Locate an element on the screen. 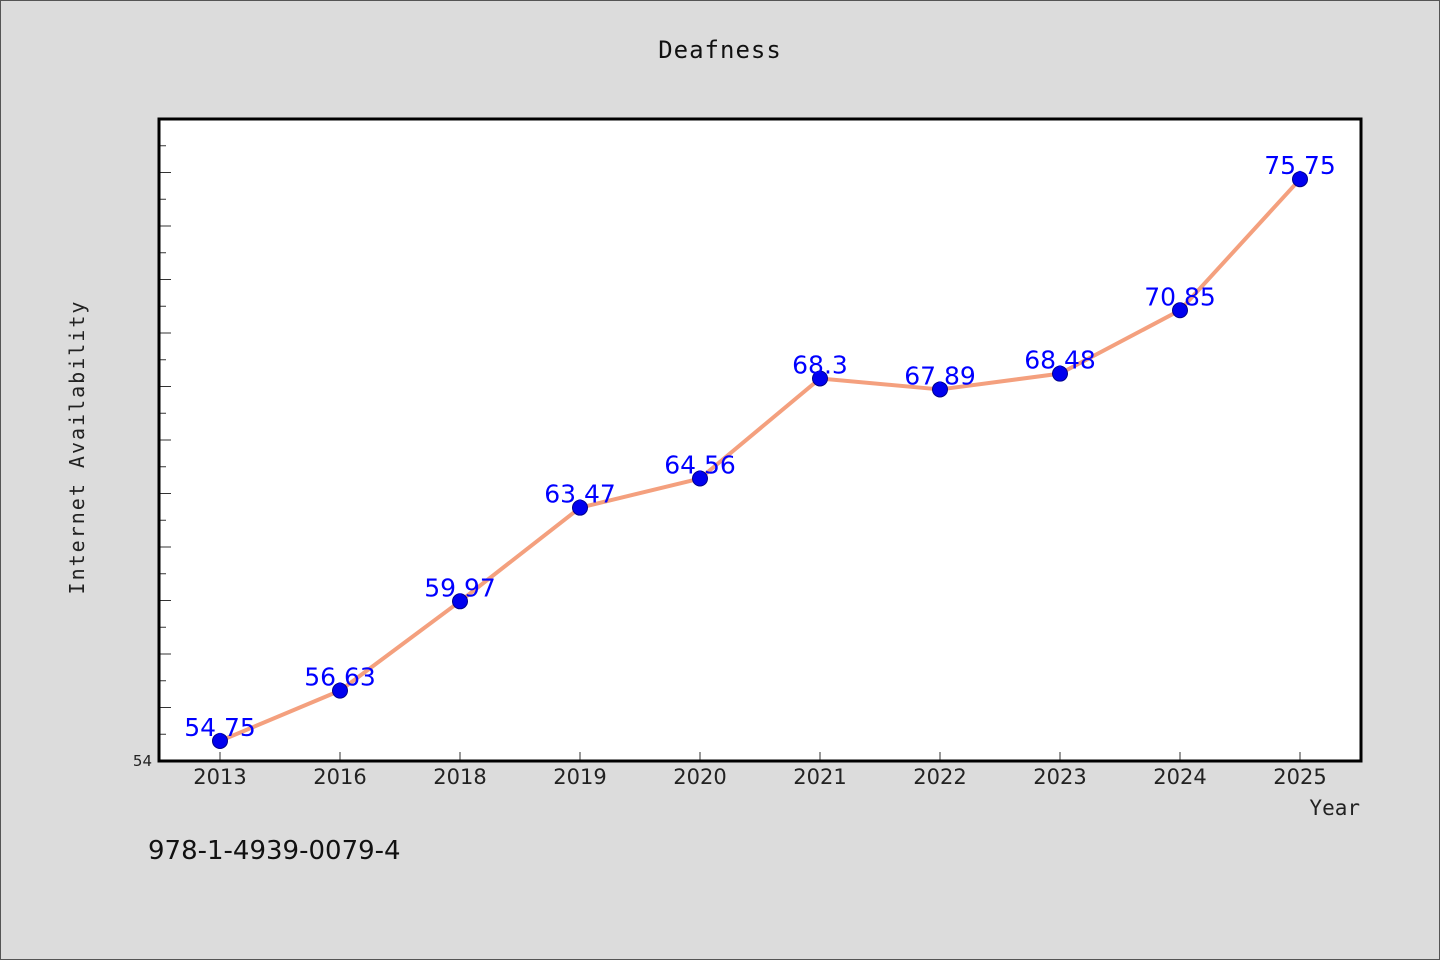  data-label: 54.75 is located at coordinates (220, 727).